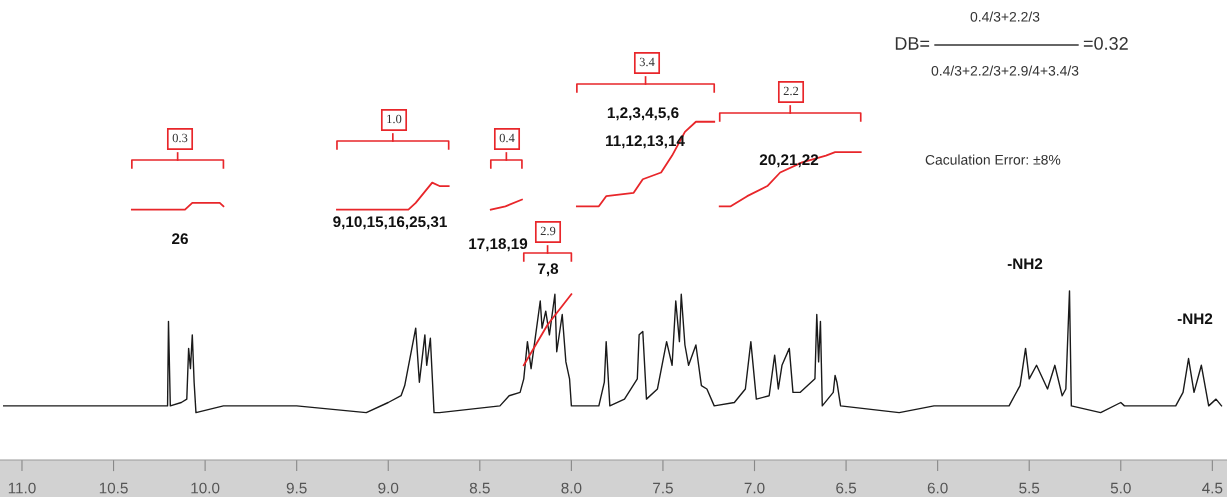 The image size is (1227, 497). I want to click on x-tick-label: 6.0, so click(937, 488).